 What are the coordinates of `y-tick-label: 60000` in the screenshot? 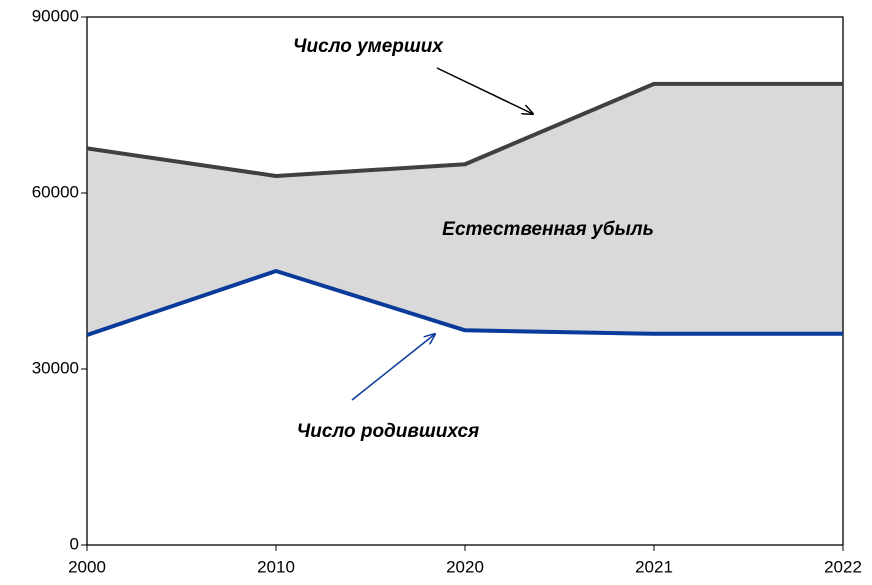 It's located at (55, 191).